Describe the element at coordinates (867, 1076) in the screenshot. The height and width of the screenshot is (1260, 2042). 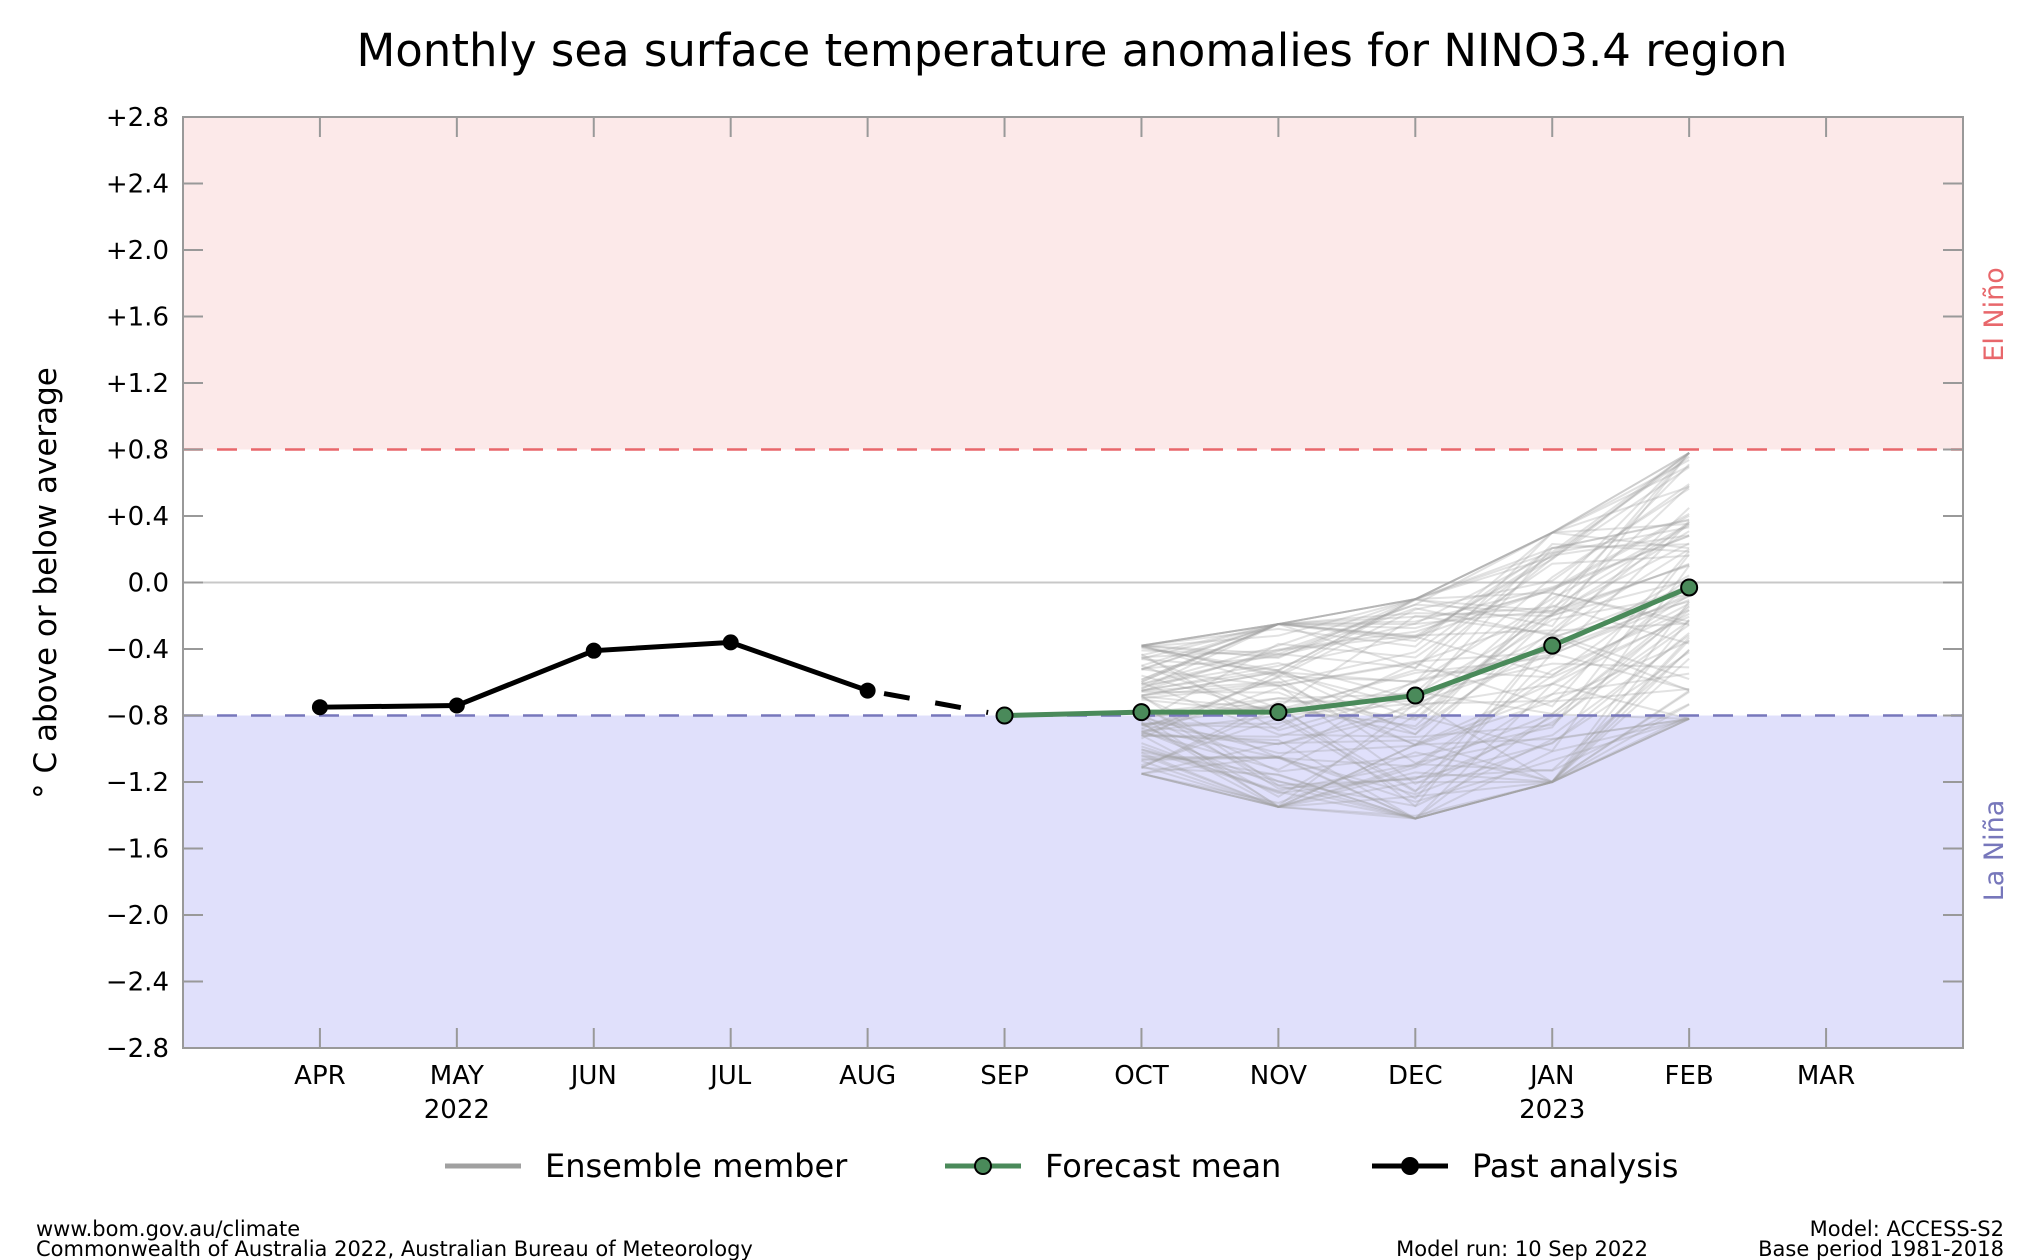
I see `x-tick-label: AUG` at that location.